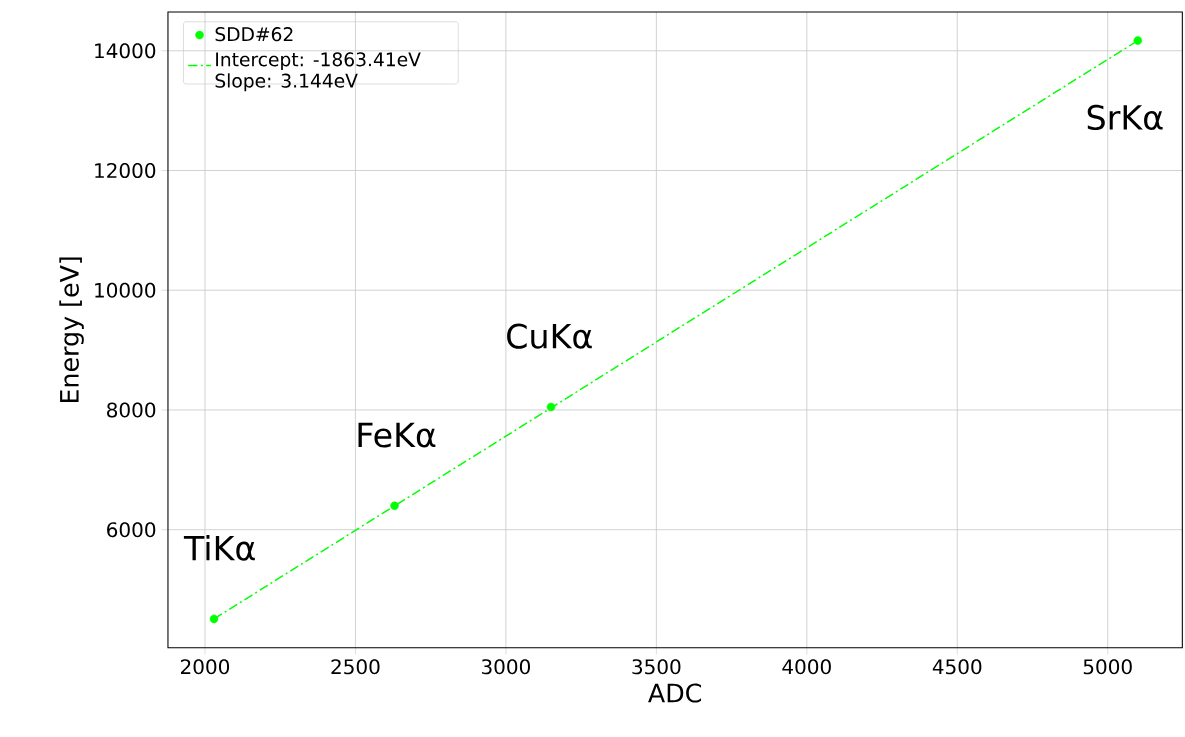  I want to click on x-axis-title: ADC, so click(675, 693).